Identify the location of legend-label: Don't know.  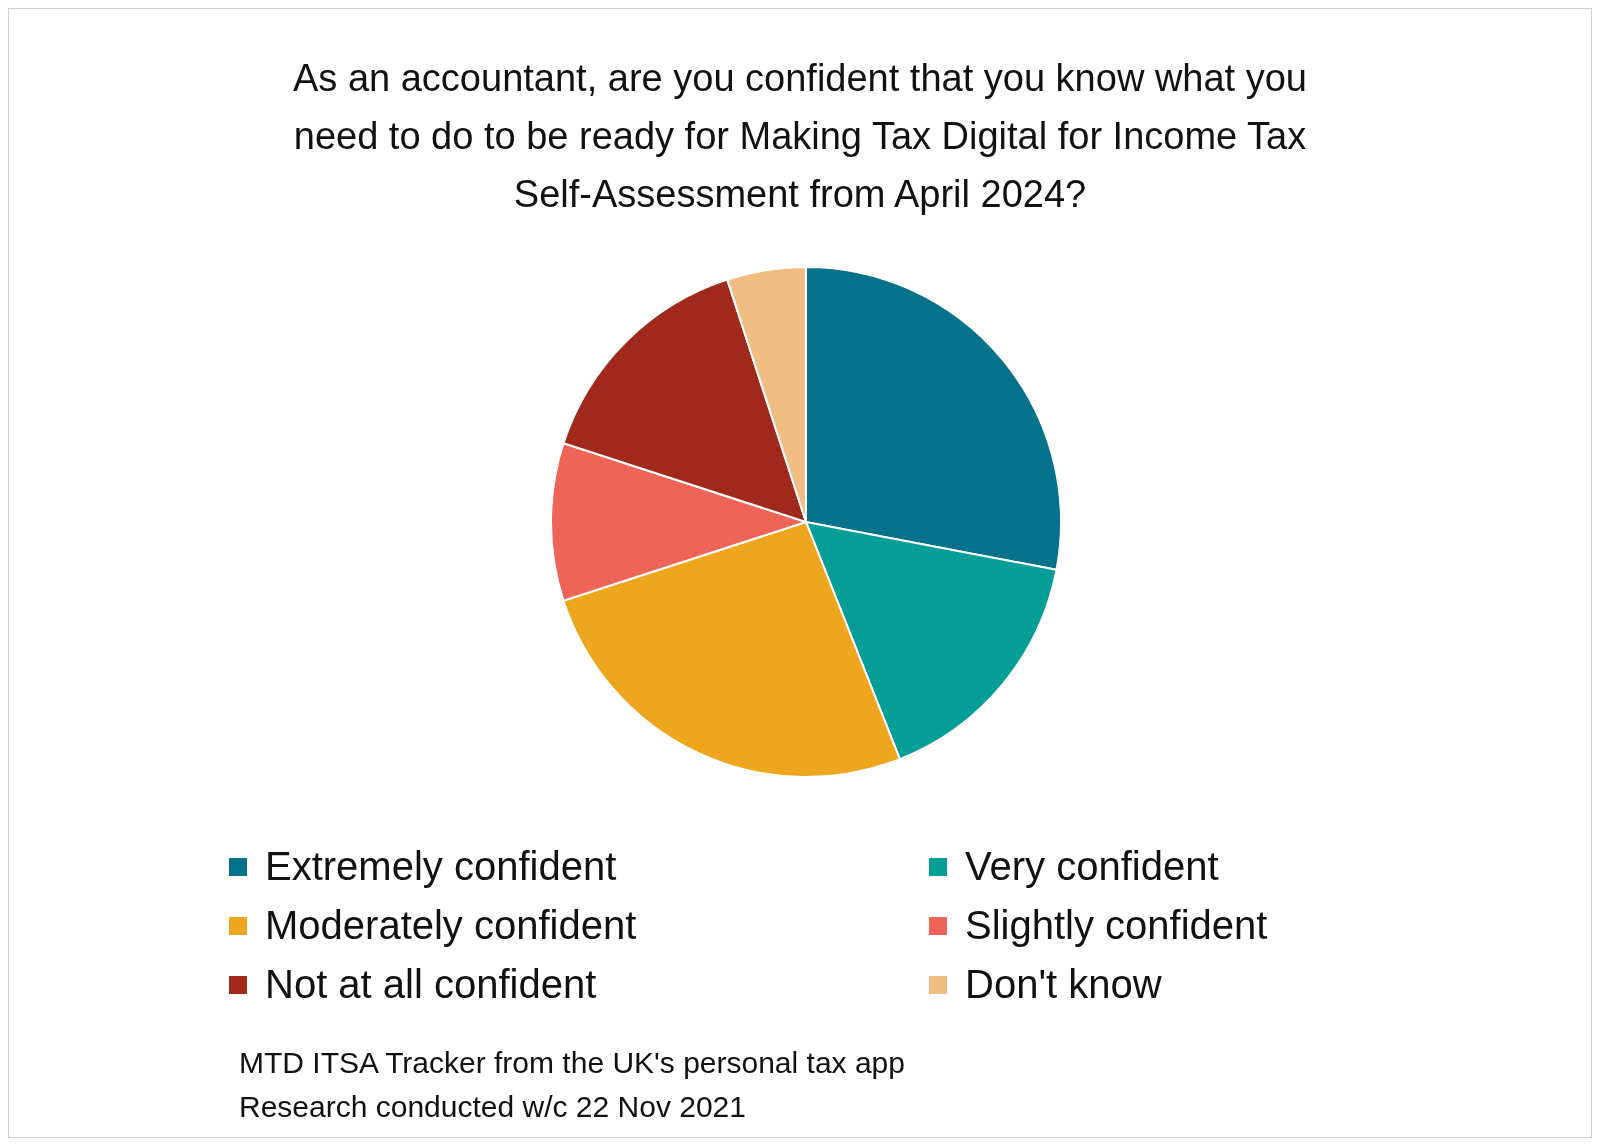
(1063, 984).